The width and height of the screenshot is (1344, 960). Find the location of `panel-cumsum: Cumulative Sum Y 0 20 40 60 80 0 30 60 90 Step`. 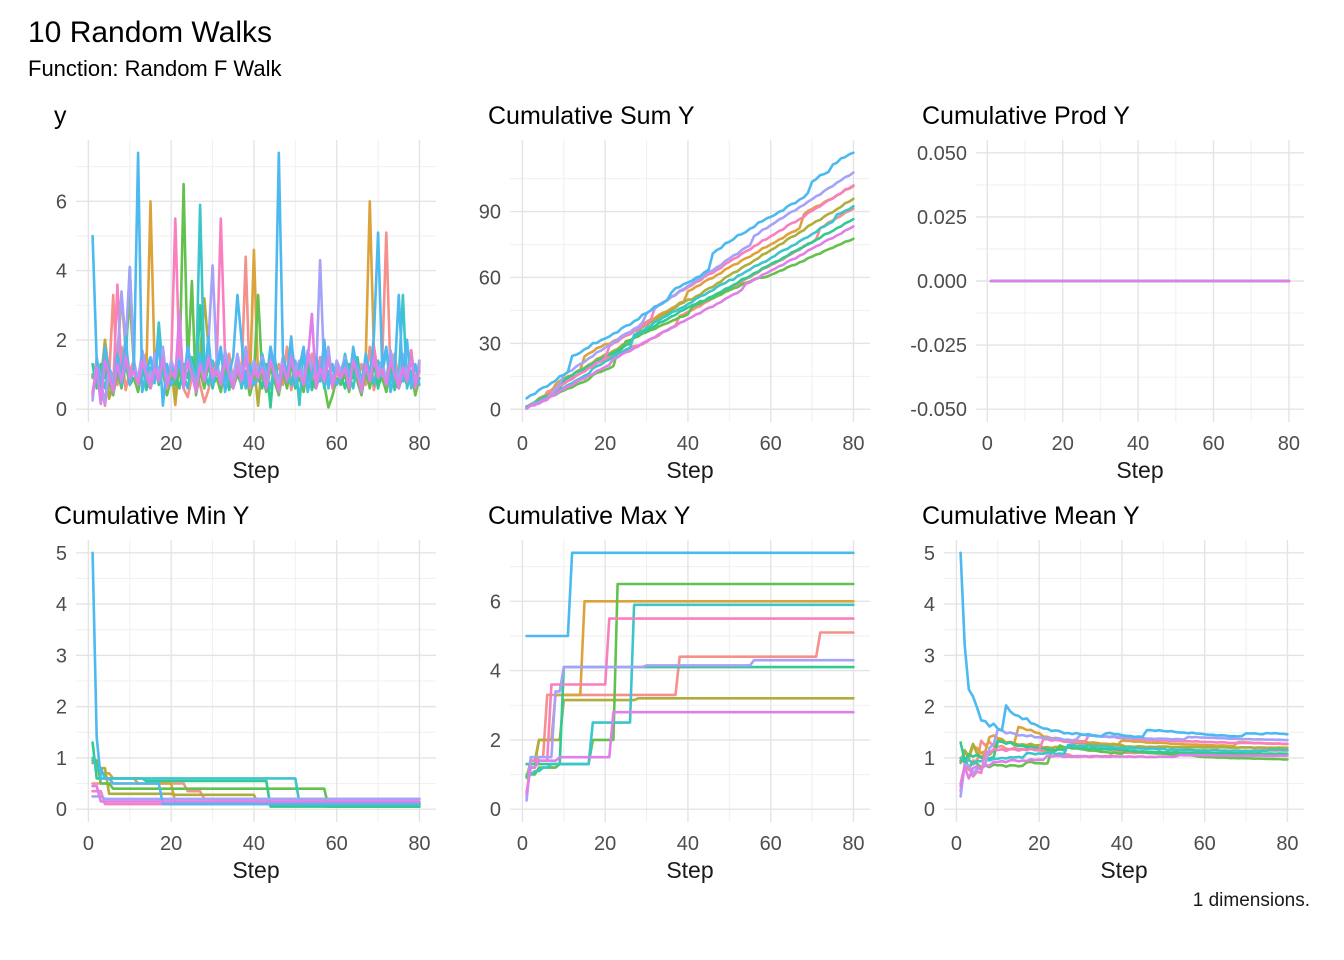

panel-cumsum: Cumulative Sum Y 0 20 40 60 80 0 30 60 90 Step is located at coordinates (672, 290).